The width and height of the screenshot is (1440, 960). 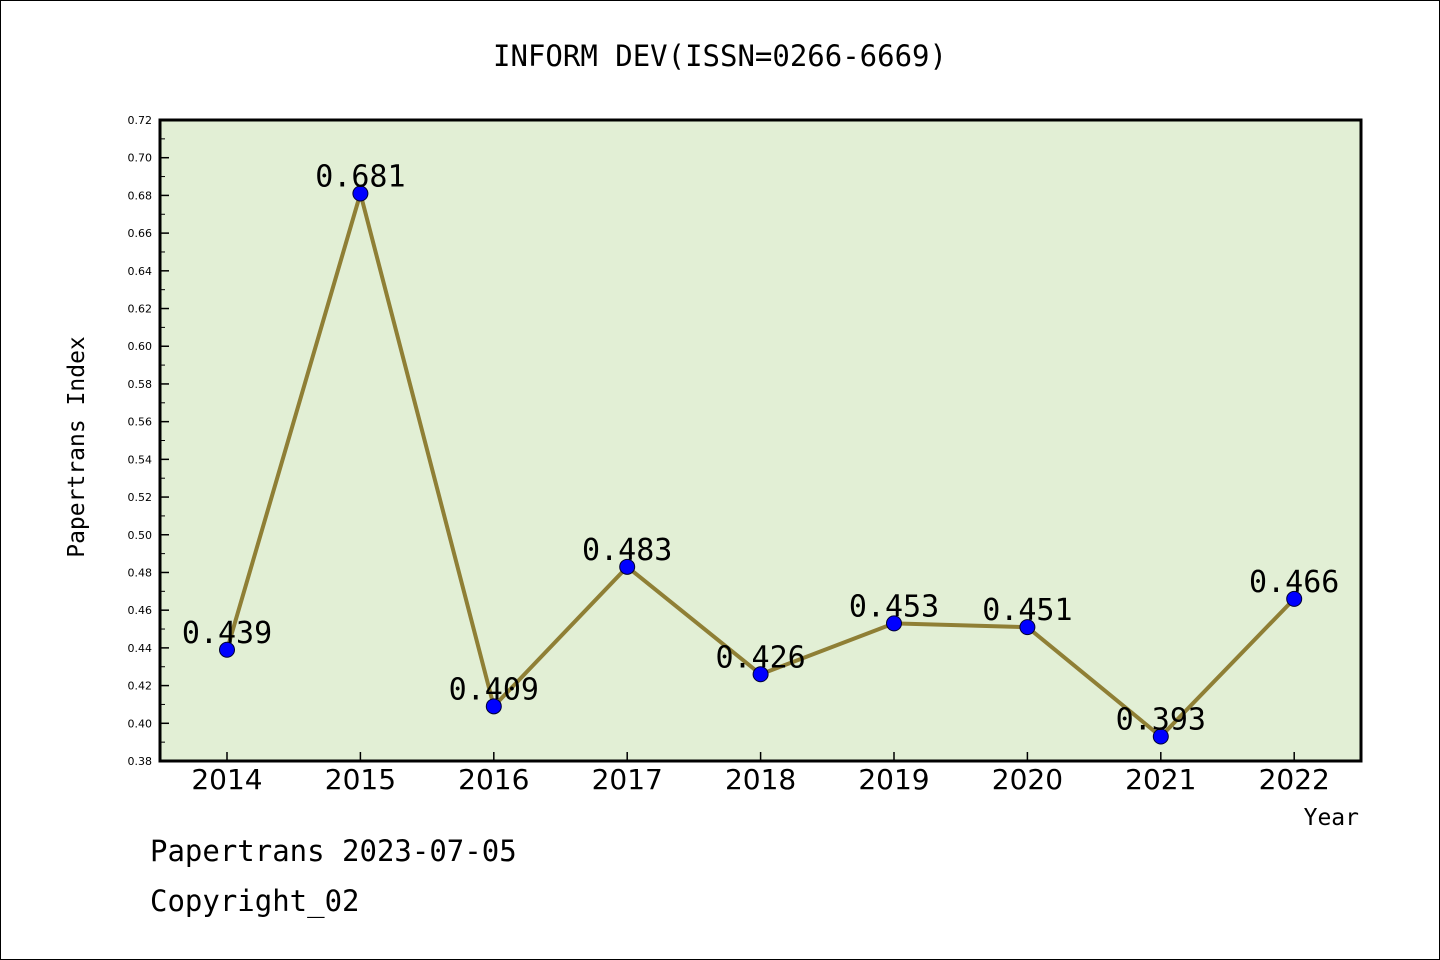 What do you see at coordinates (893, 779) in the screenshot?
I see `x-tick-label: 2019` at bounding box center [893, 779].